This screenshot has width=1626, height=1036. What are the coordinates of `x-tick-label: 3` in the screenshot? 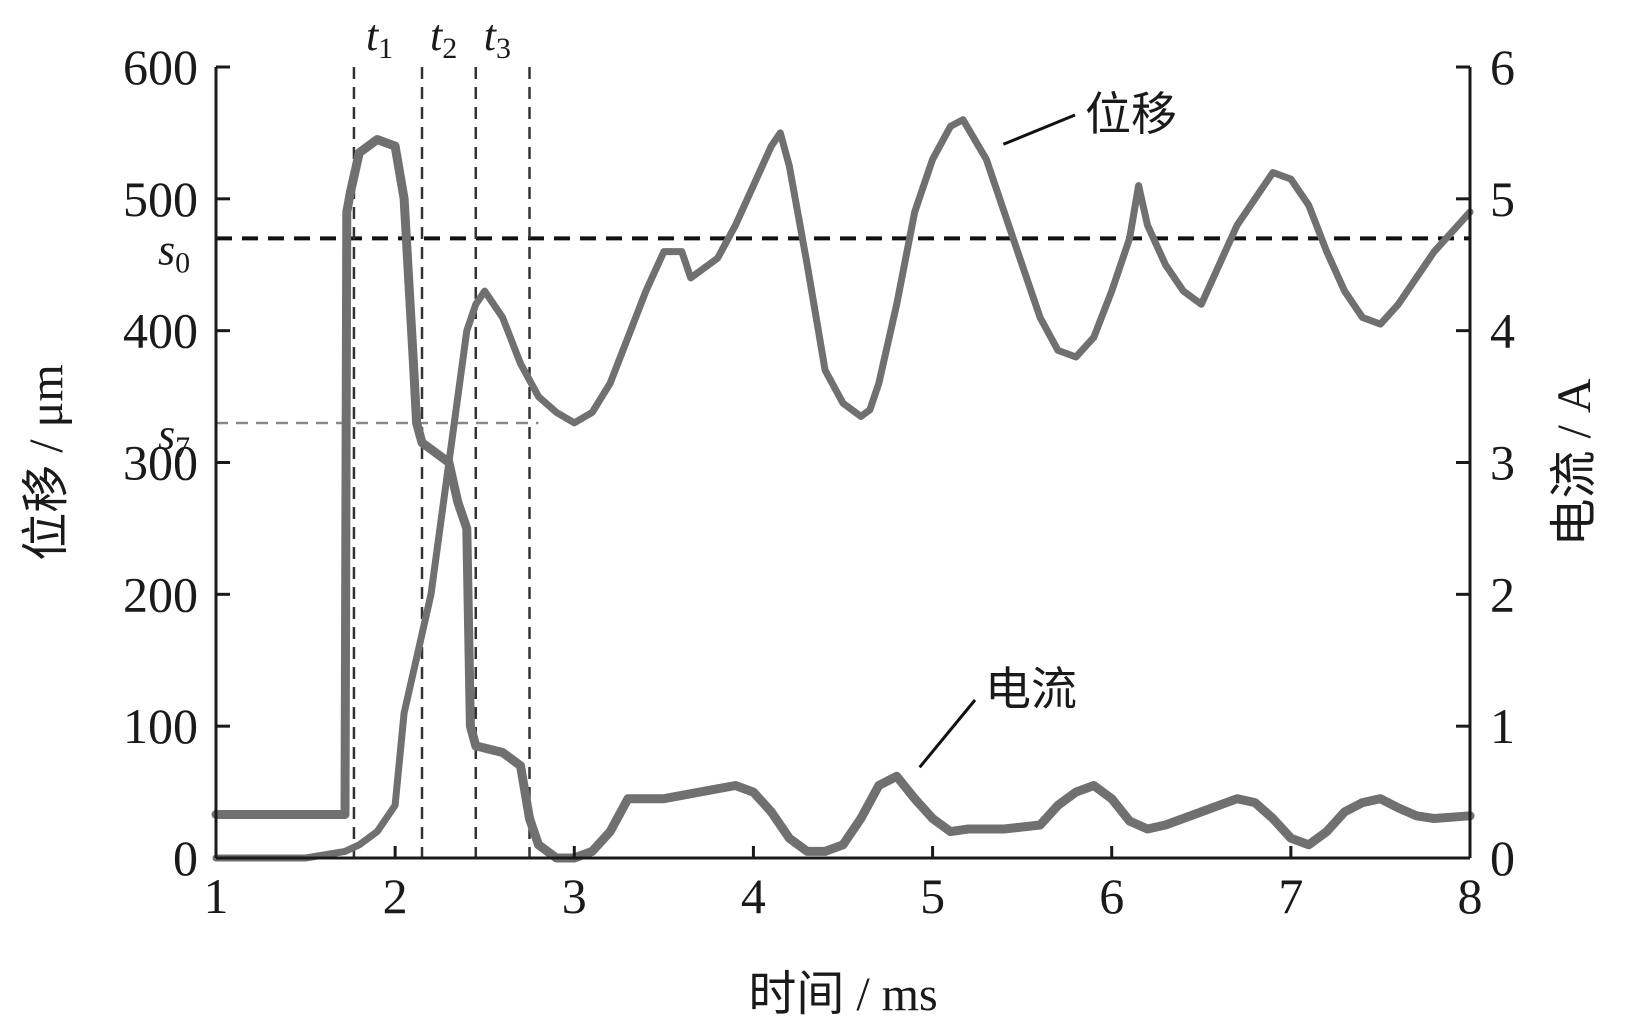 It's located at (574, 896).